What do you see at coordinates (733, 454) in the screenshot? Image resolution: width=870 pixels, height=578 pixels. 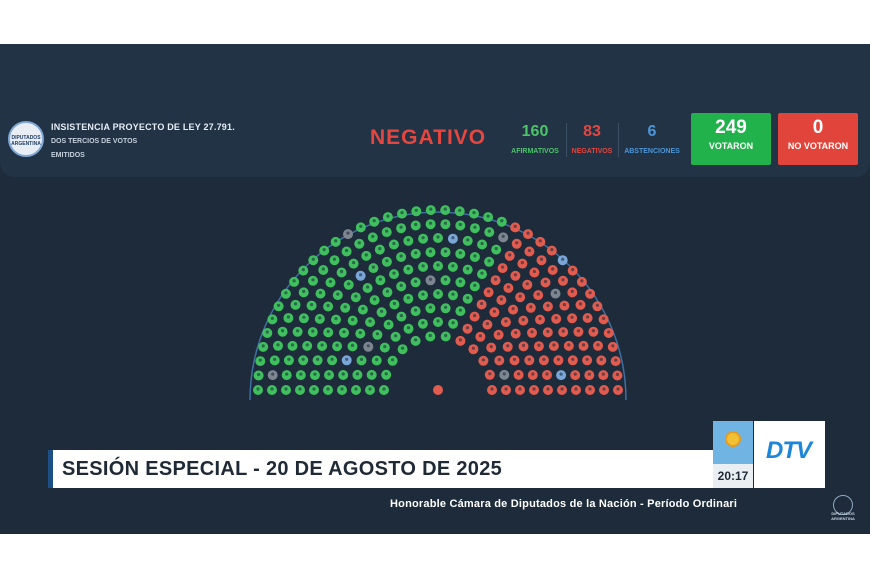 I see `clock-panel: 20:17` at bounding box center [733, 454].